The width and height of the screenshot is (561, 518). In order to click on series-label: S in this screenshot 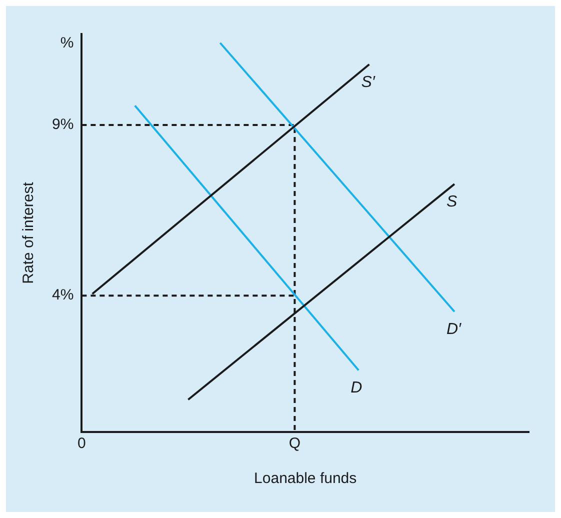, I will do `click(452, 202)`.